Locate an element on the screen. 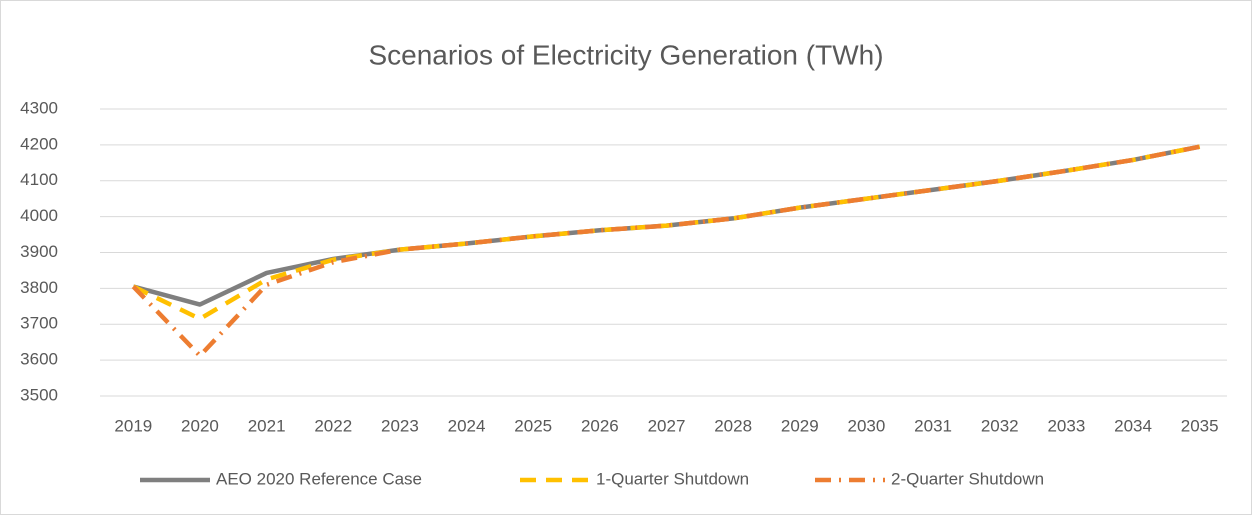 The height and width of the screenshot is (515, 1252). x-tick-label: 2035 is located at coordinates (1200, 425).